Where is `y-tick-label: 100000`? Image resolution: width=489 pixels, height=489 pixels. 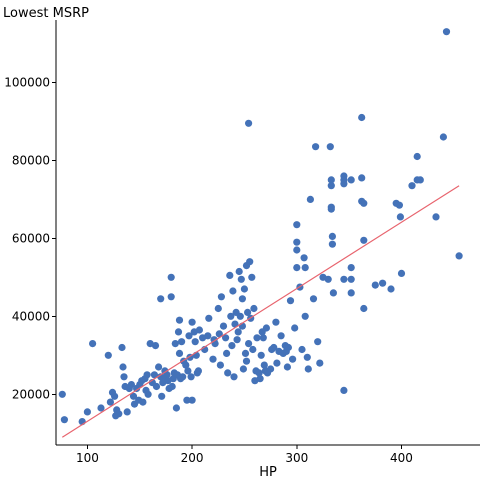 y-tick-label: 100000 is located at coordinates (27, 82).